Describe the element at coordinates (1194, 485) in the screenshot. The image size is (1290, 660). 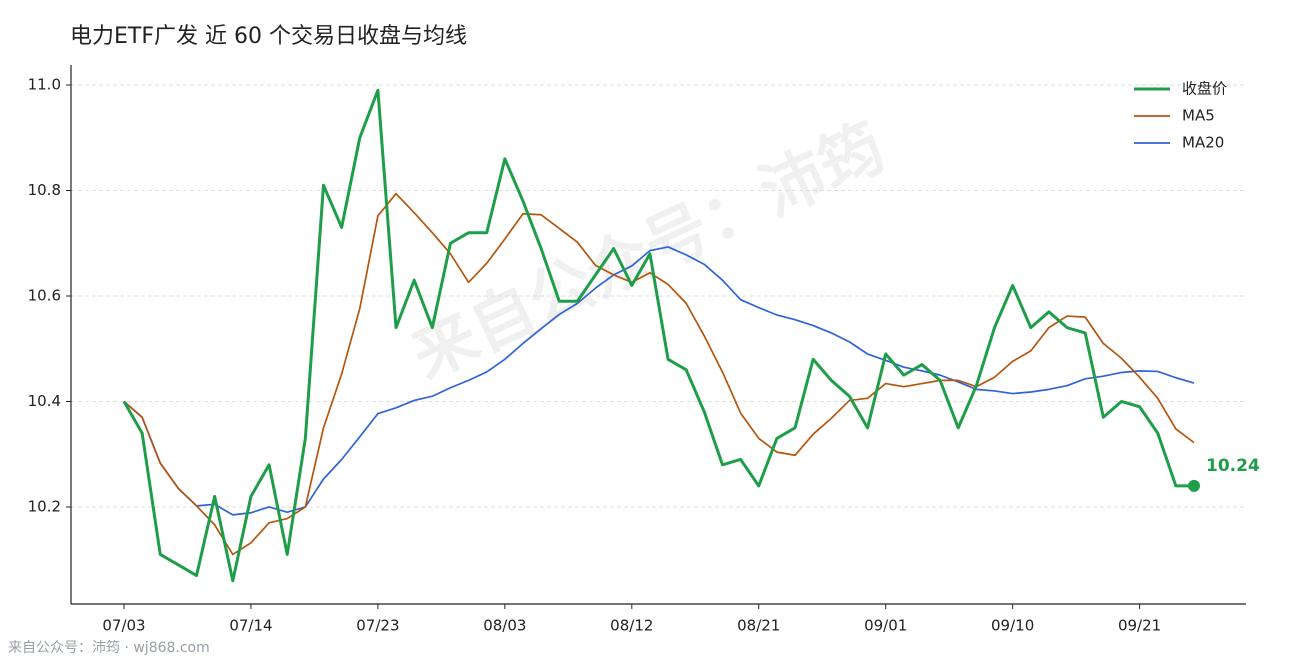
I see `last-point` at that location.